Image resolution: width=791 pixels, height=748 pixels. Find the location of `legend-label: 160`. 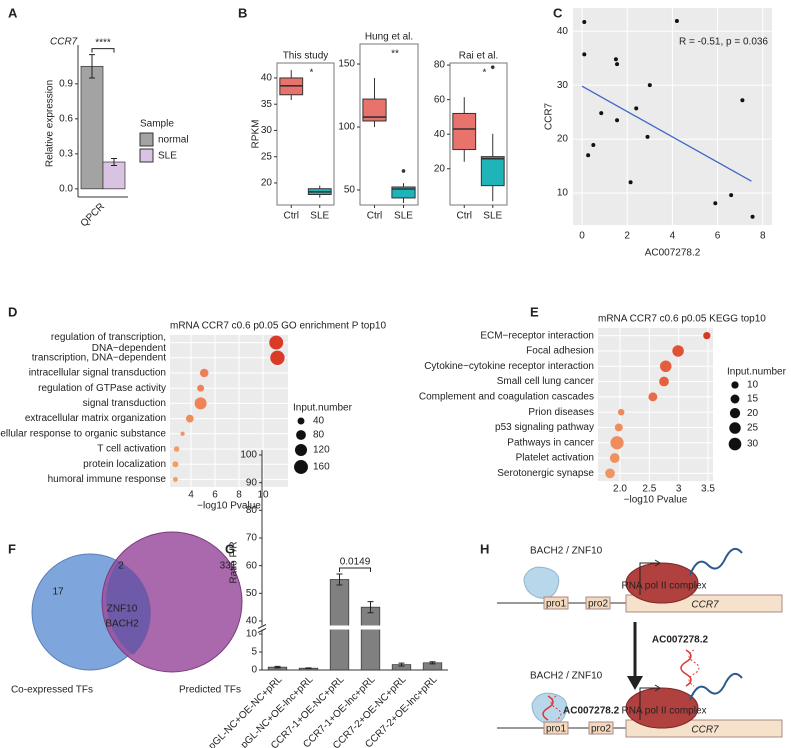

legend-label: 160 is located at coordinates (321, 467).